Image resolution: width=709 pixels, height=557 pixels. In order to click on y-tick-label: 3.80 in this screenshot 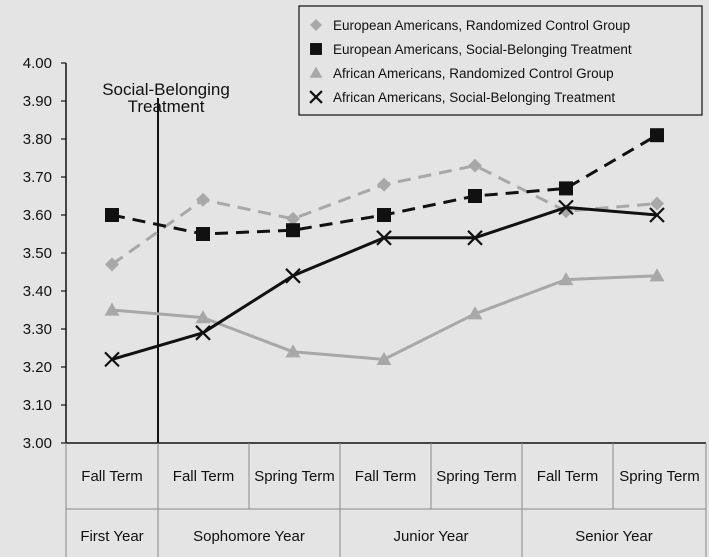, I will do `click(37, 139)`.